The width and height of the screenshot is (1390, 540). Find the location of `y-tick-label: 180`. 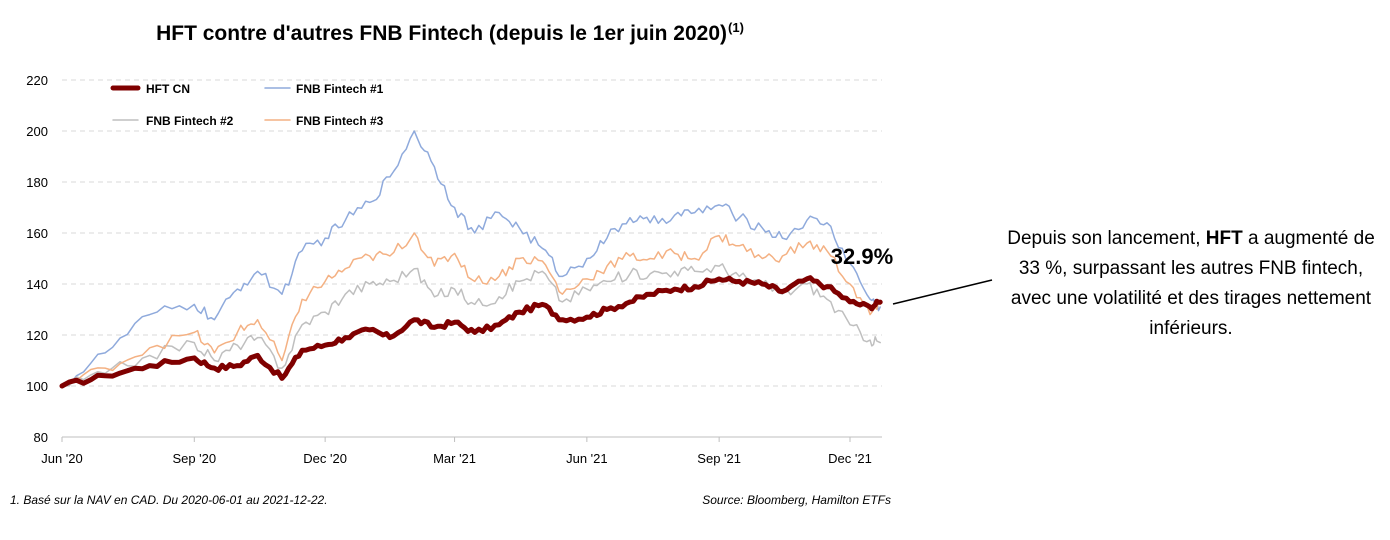

y-tick-label: 180 is located at coordinates (37, 182).